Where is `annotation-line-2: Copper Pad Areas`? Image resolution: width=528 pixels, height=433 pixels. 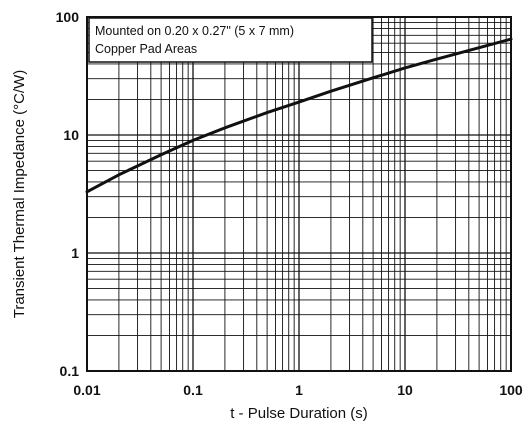 annotation-line-2: Copper Pad Areas is located at coordinates (146, 49).